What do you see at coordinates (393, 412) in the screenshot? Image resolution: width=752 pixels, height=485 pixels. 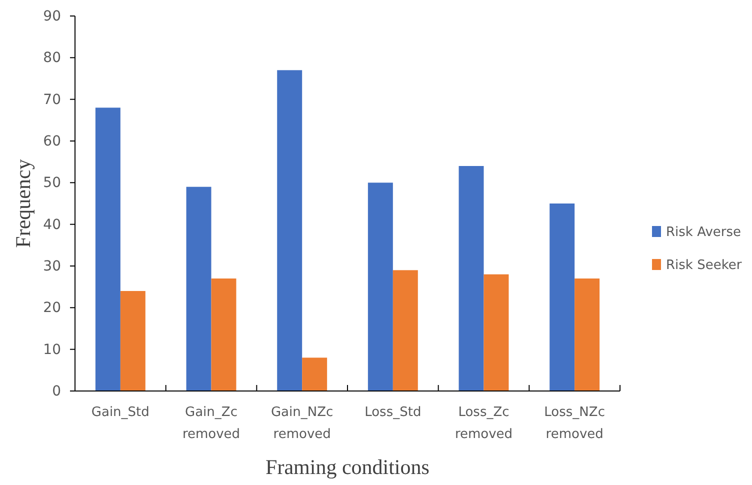 I see `x-tick-label: Loss_Std` at bounding box center [393, 412].